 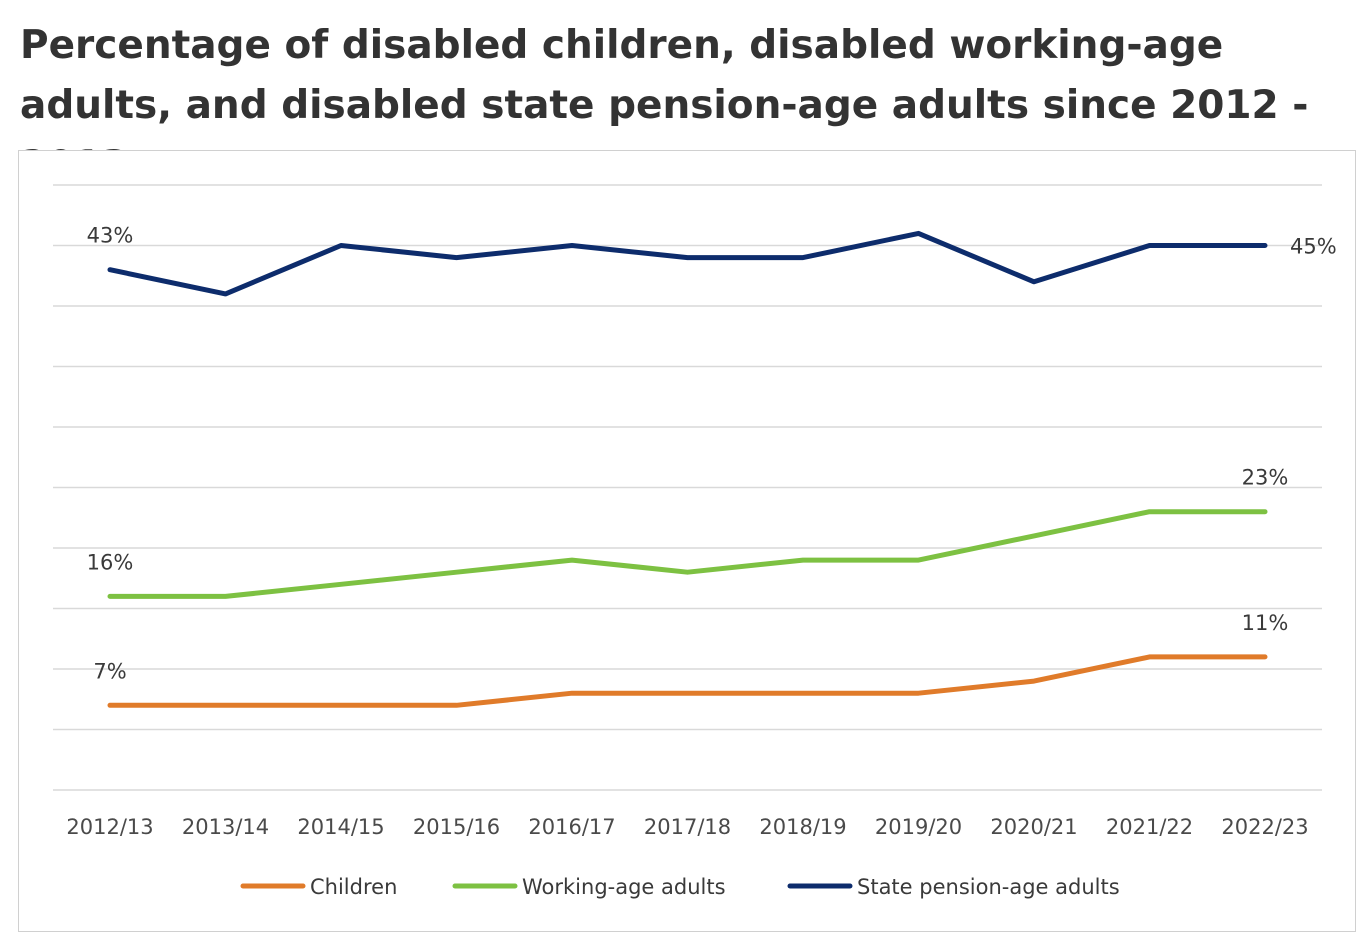 I want to click on x-tick-label: 2017/18, so click(x=687, y=827).